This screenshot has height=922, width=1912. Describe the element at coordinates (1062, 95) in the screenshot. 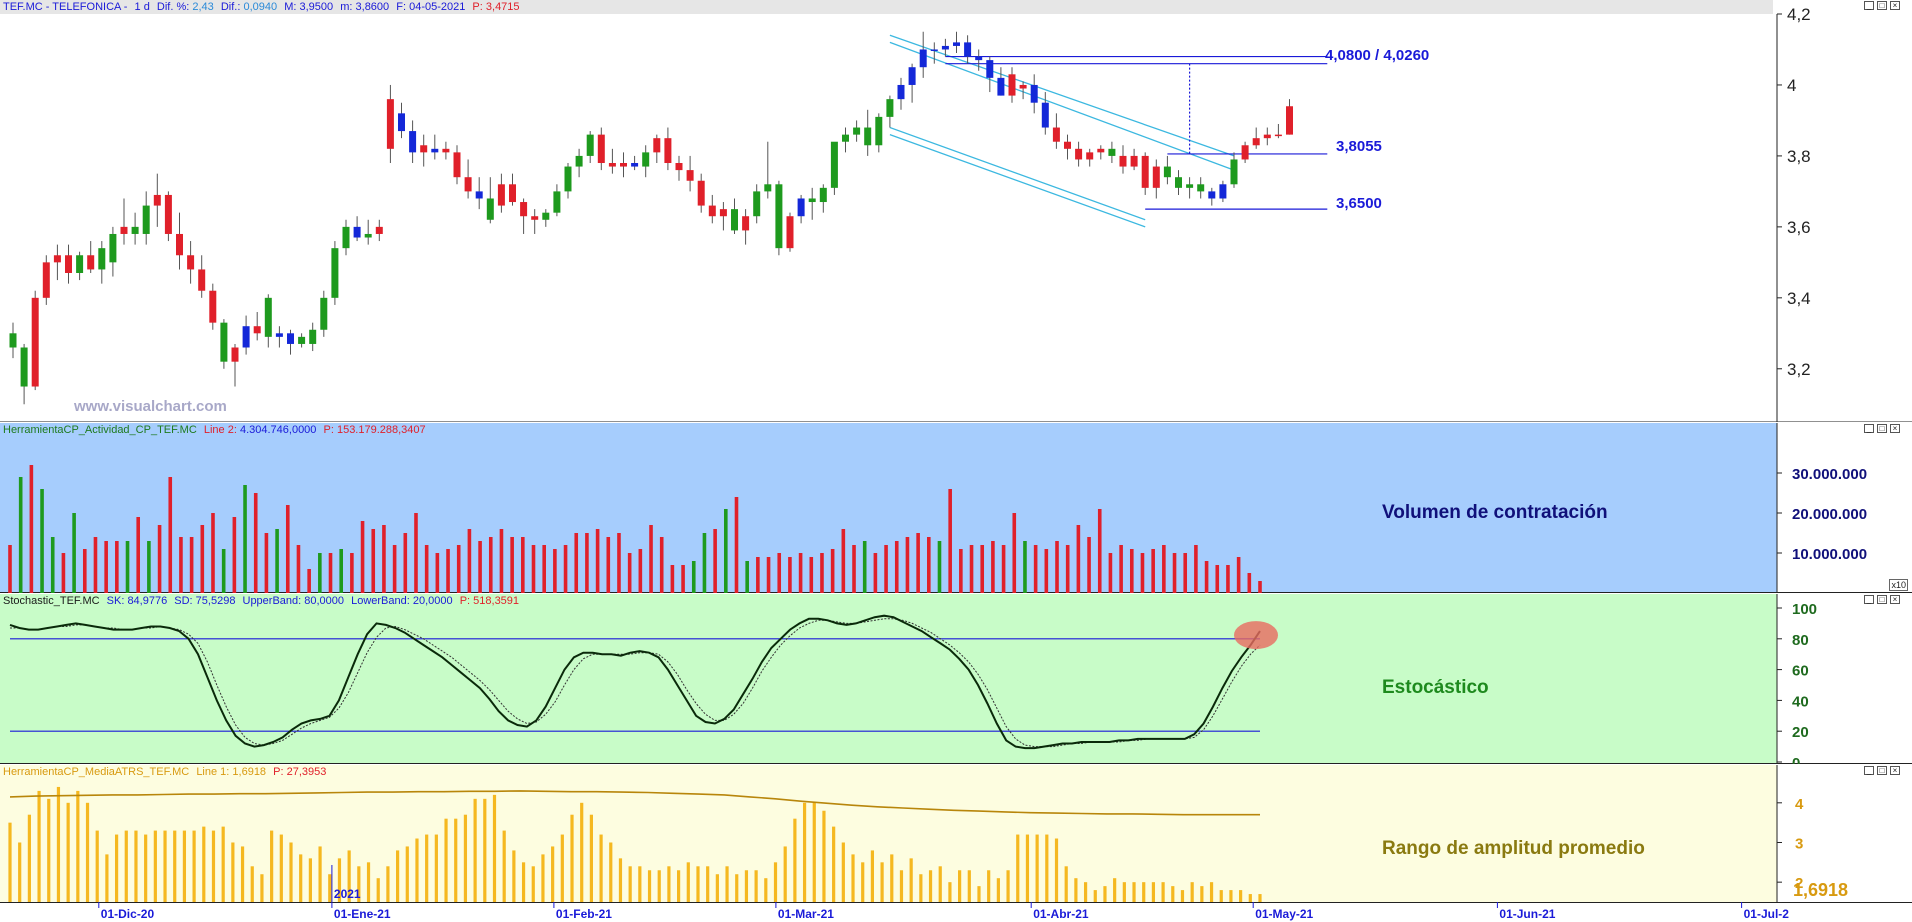

I see `channel-line` at that location.